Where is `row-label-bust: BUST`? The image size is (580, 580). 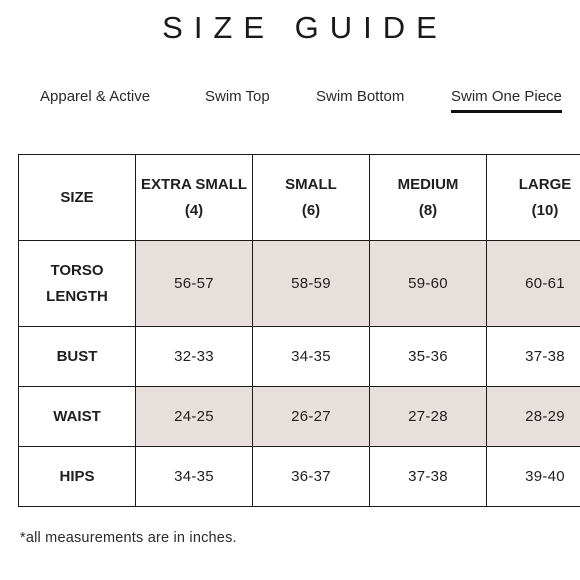 row-label-bust: BUST is located at coordinates (77, 356).